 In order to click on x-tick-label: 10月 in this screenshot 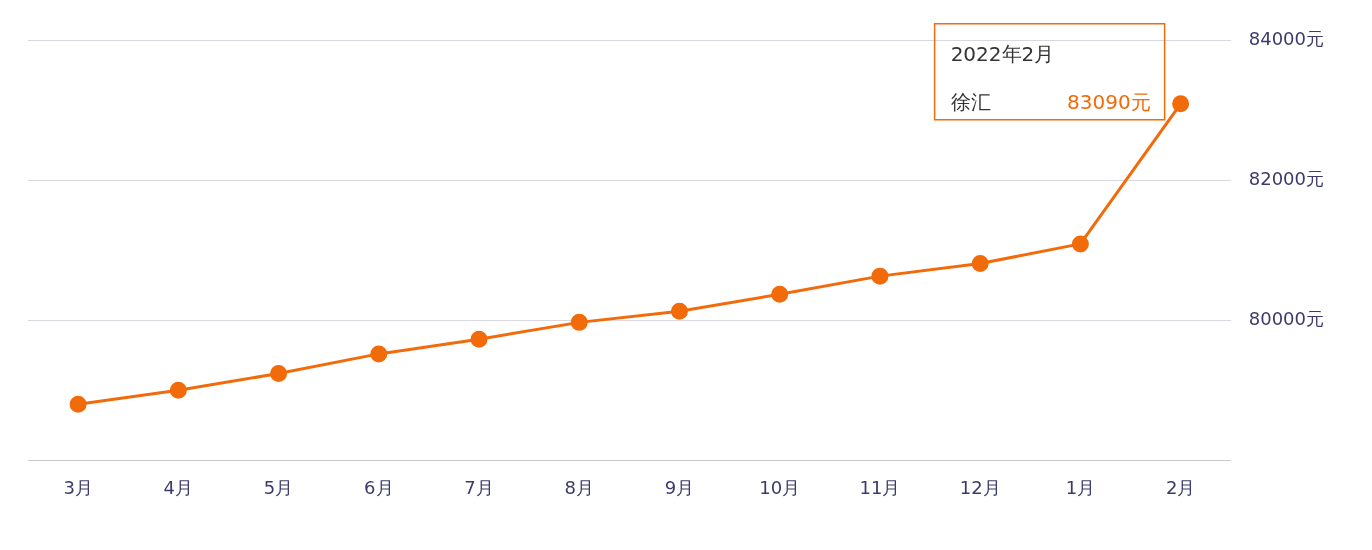, I will do `click(780, 487)`.